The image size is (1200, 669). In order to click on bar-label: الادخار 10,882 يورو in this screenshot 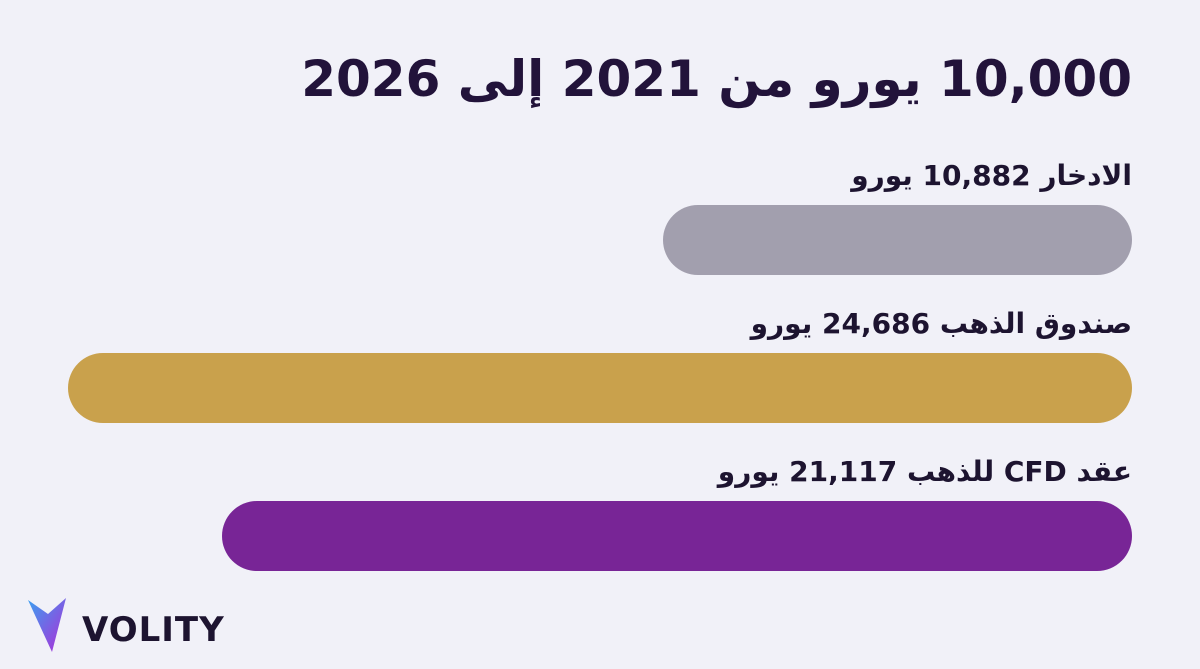, I will do `click(991, 175)`.